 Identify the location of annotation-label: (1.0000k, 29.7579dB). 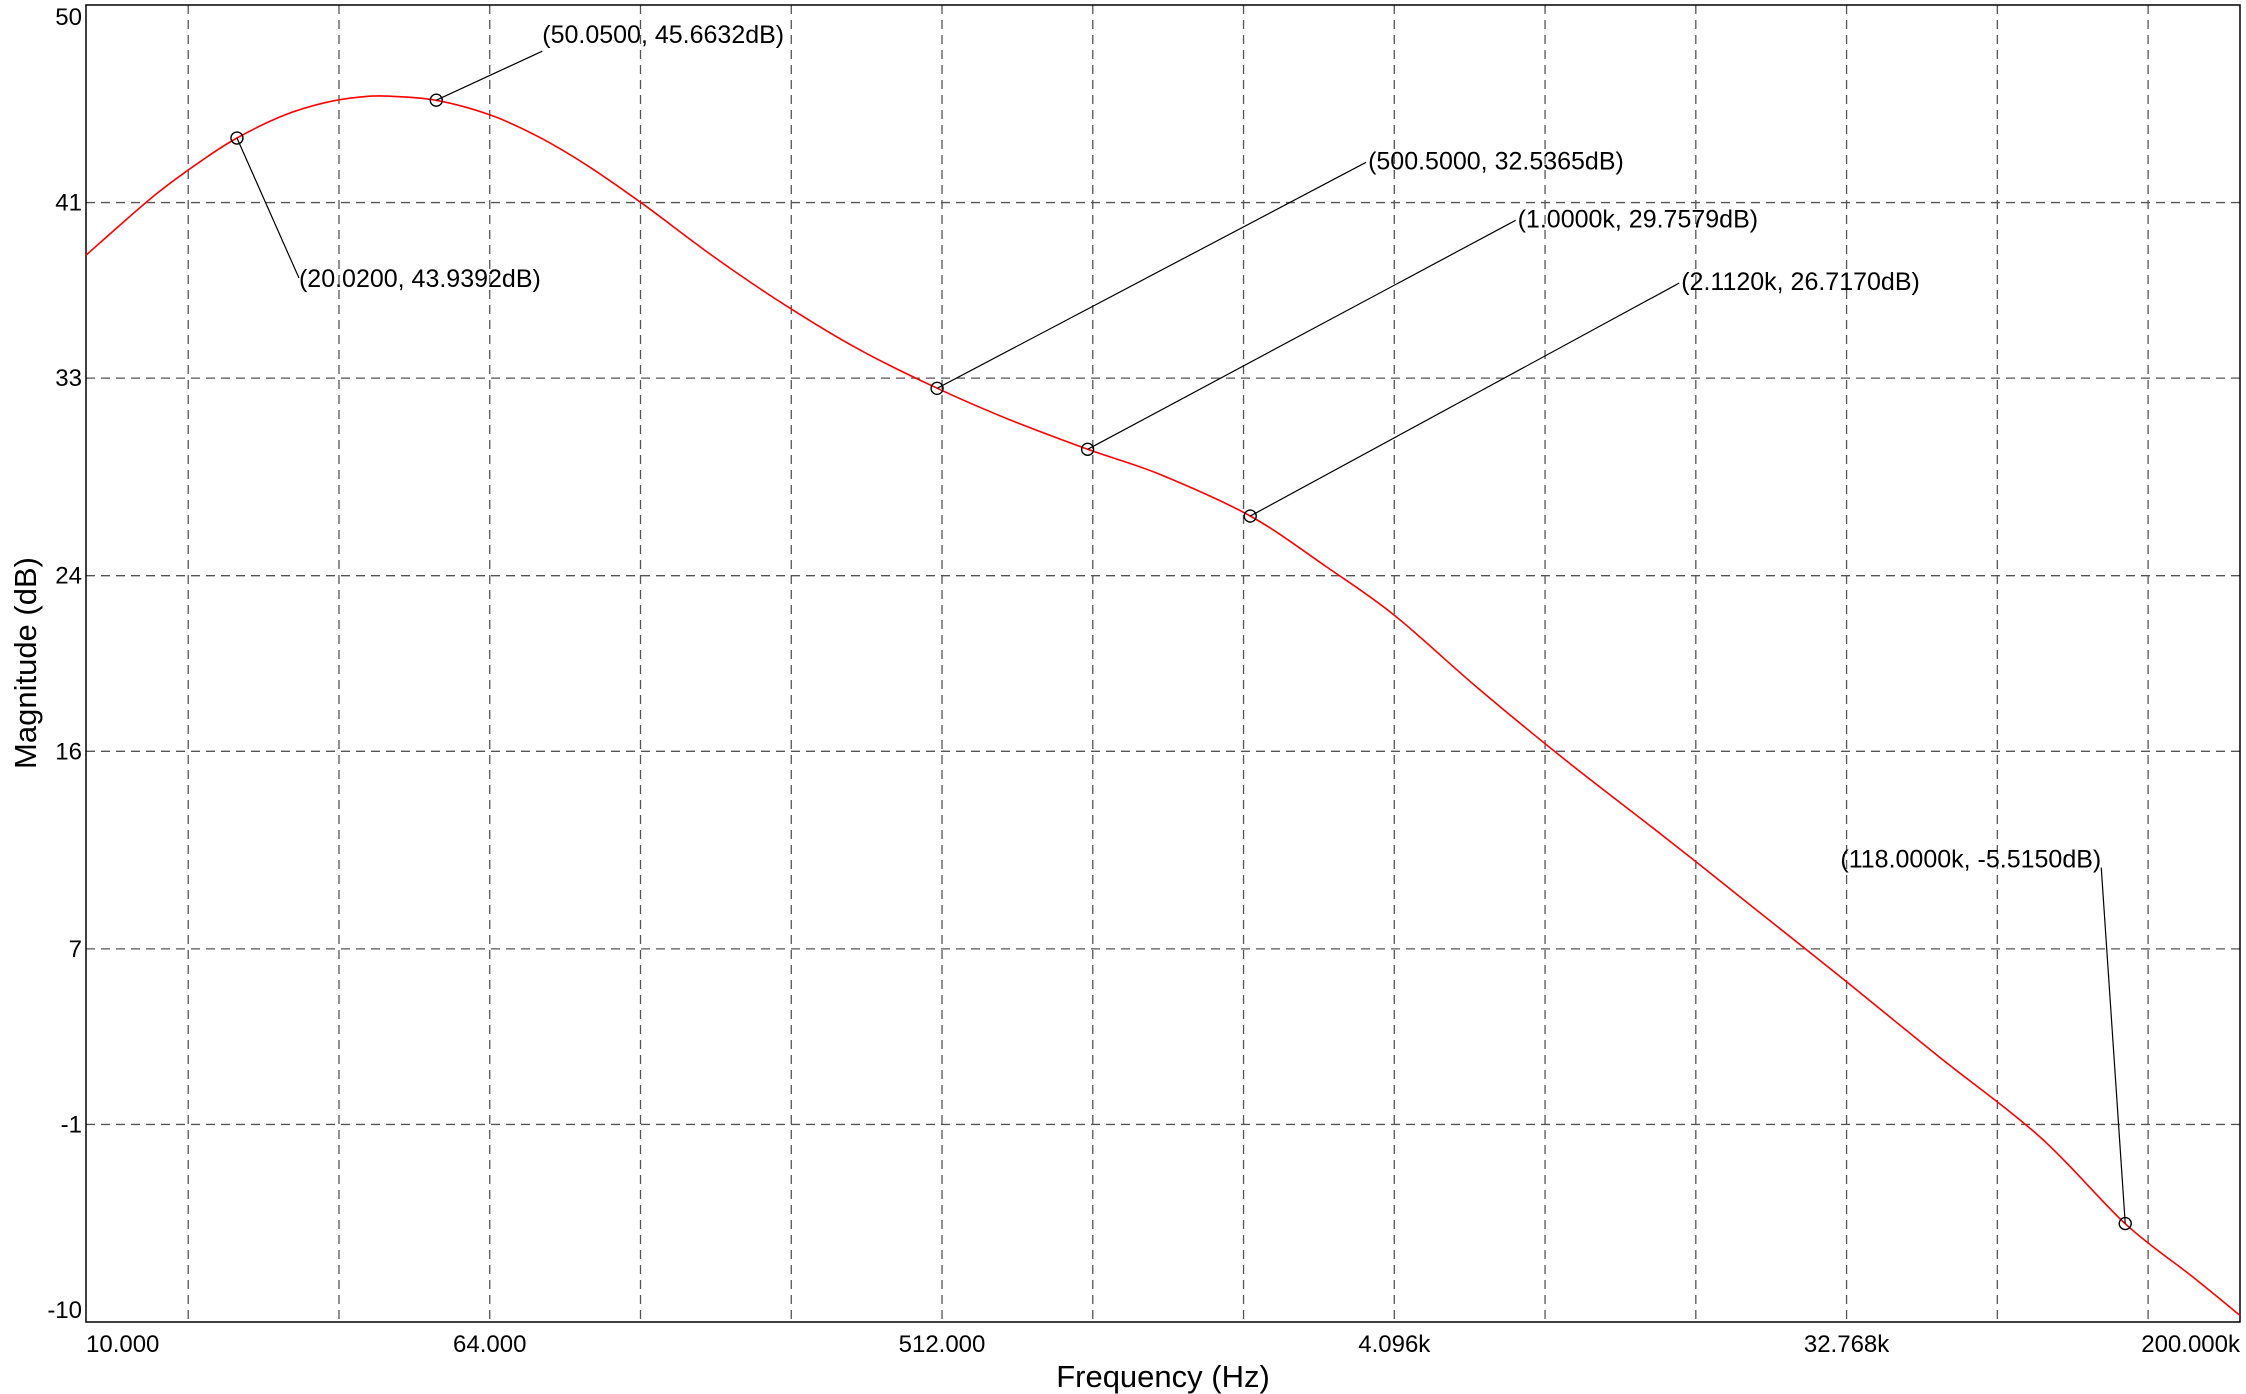
(1638, 219).